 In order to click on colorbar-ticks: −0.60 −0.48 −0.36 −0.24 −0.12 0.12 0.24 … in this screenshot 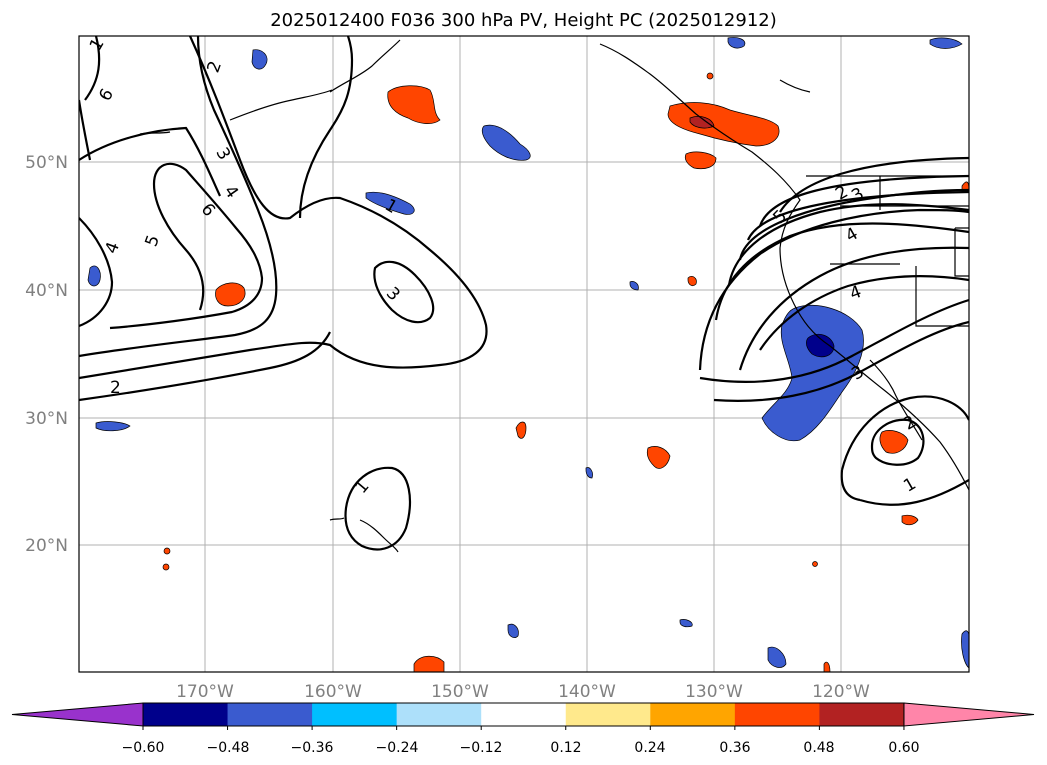, I will do `click(521, 748)`.